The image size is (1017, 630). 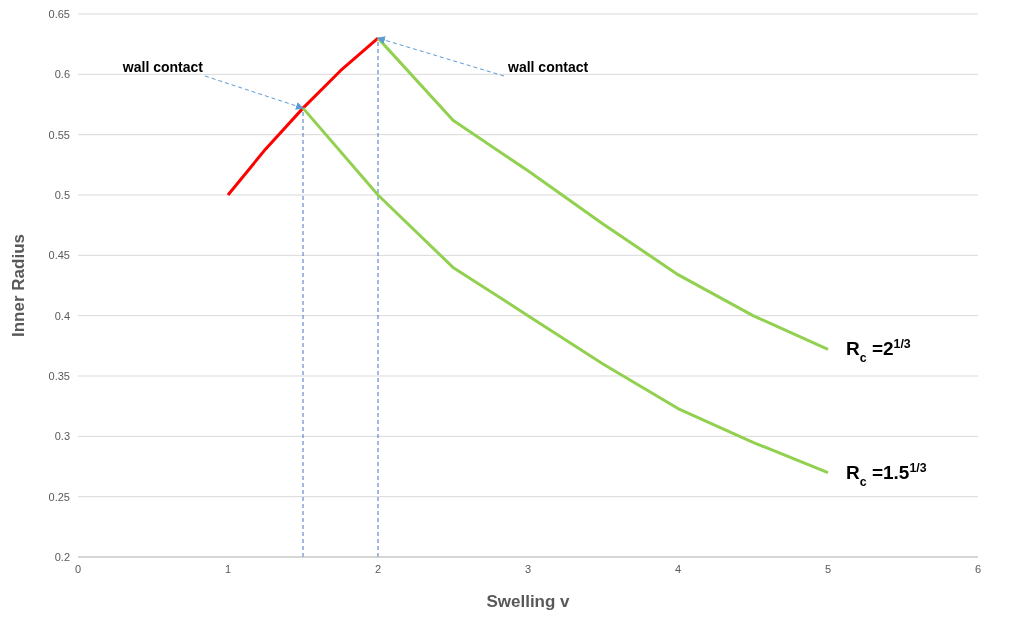 I want to click on series-label: R$_{c}$ =2$^{1/3}$, so click(x=878, y=351).